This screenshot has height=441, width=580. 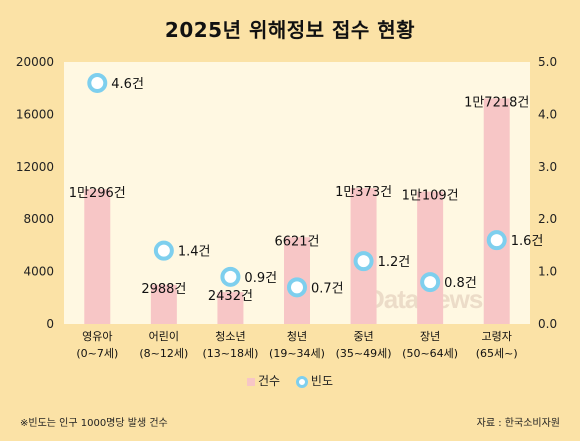 I want to click on left-axis-tick: 12000, so click(x=35, y=167).